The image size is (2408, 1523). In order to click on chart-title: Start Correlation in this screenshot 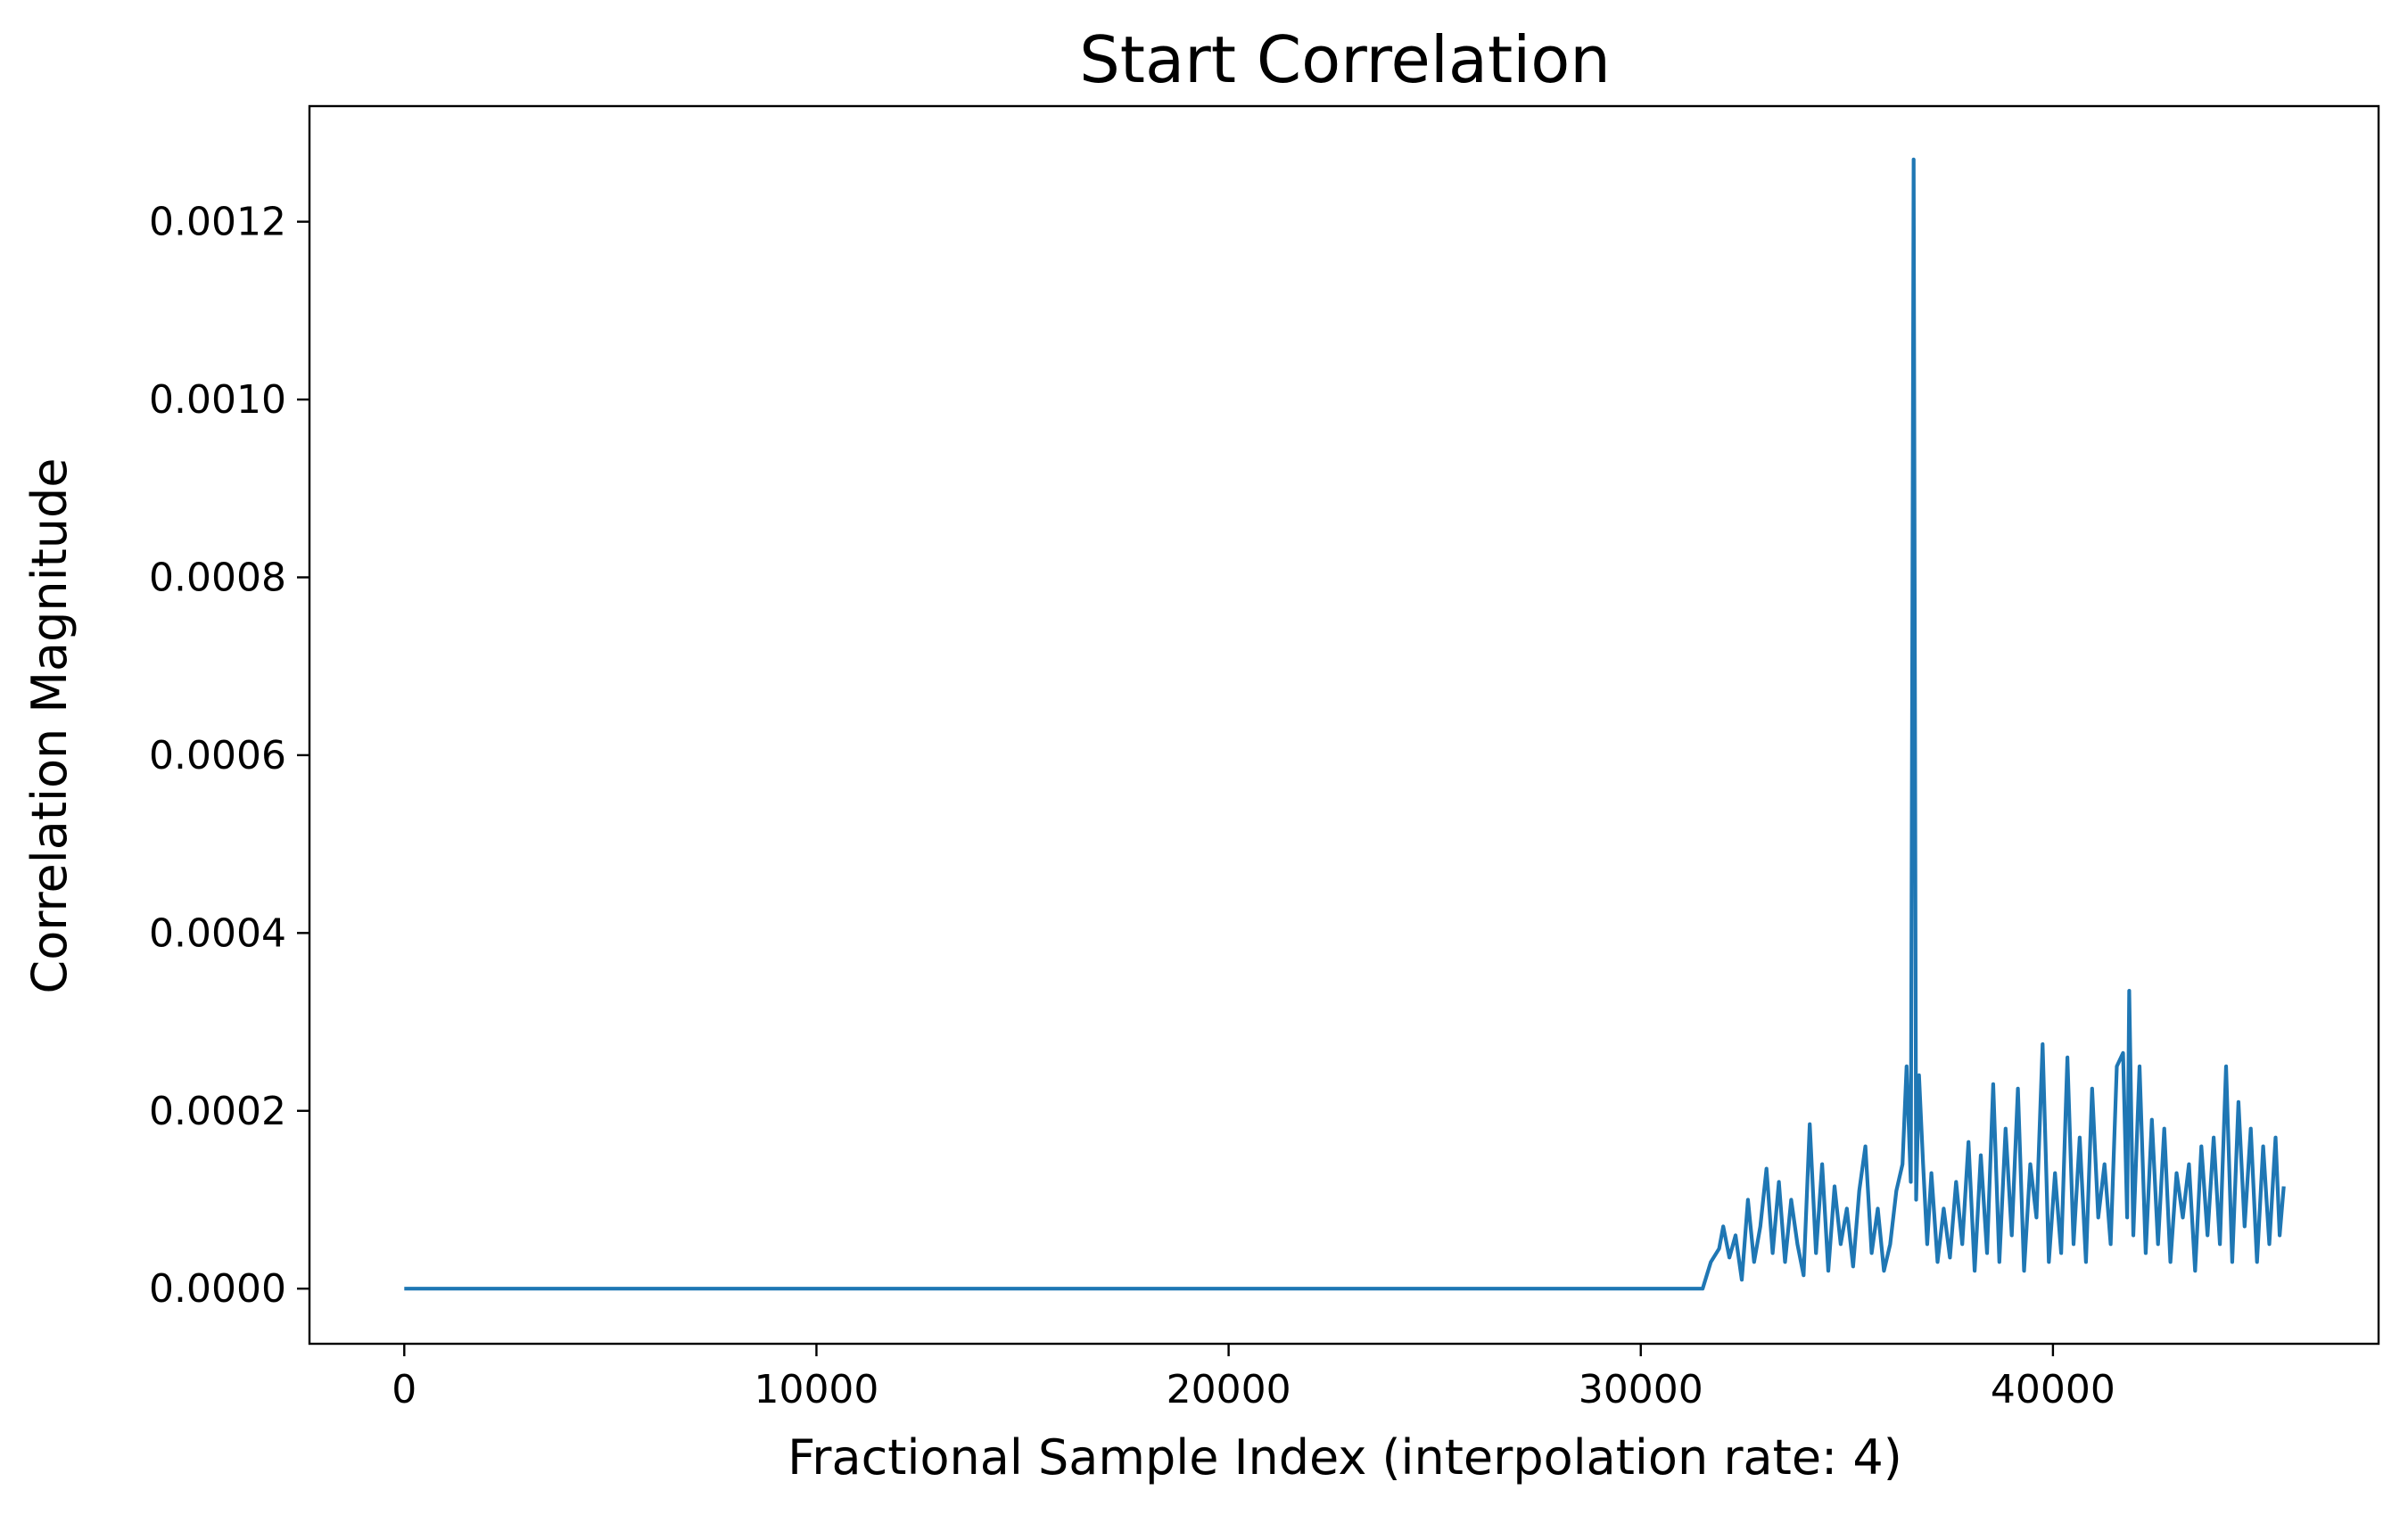, I will do `click(1345, 59)`.